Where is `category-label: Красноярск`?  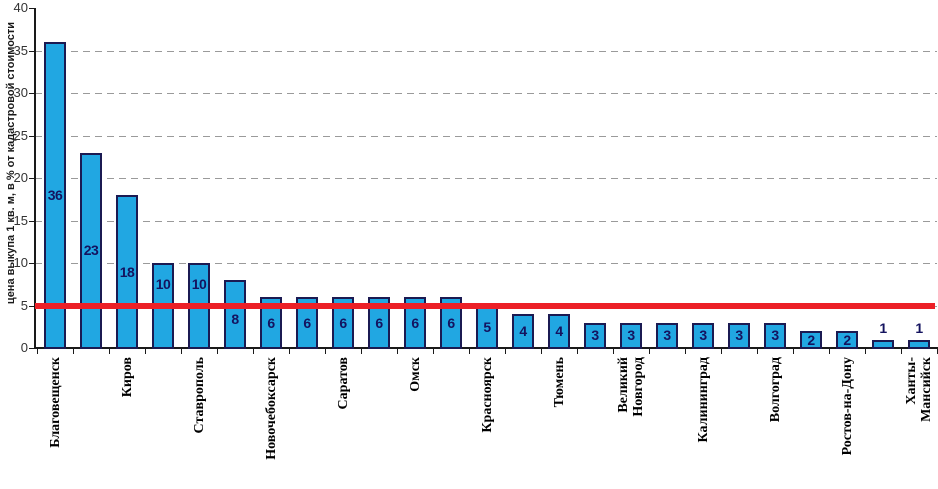
category-label: Красноярск is located at coordinates (487, 395).